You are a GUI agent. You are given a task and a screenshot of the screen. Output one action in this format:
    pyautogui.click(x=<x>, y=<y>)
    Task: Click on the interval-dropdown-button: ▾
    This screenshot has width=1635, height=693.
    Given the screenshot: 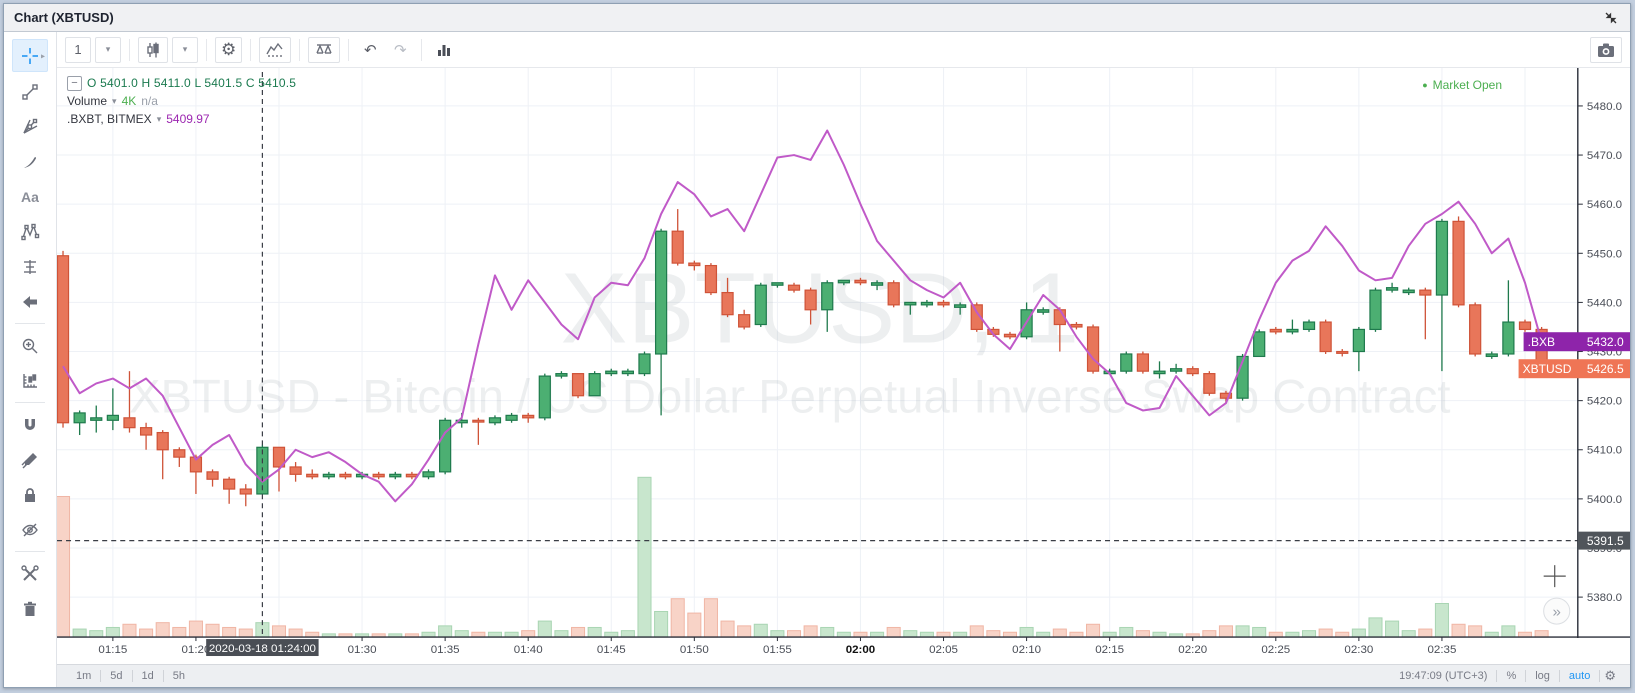 What is the action you would take?
    pyautogui.click(x=108, y=49)
    